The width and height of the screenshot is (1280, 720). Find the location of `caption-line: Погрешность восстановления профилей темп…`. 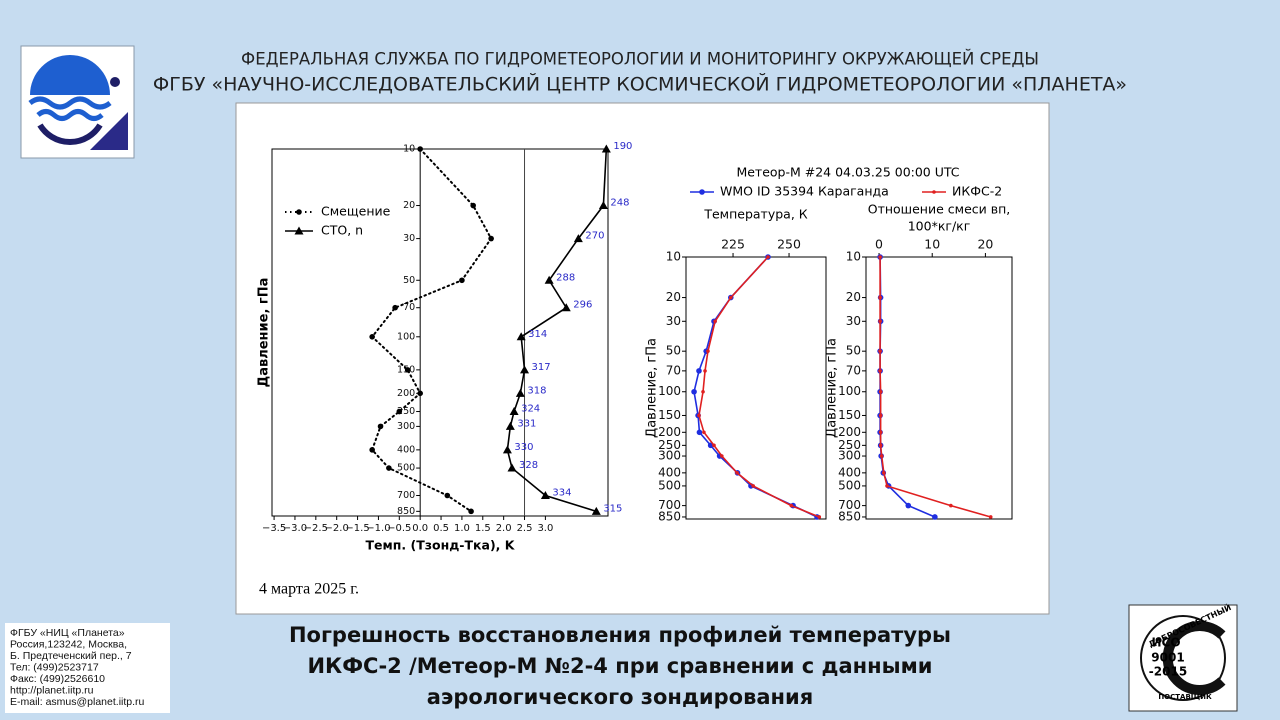

caption-line: Погрешность восстановления профилей темп… is located at coordinates (620, 635).